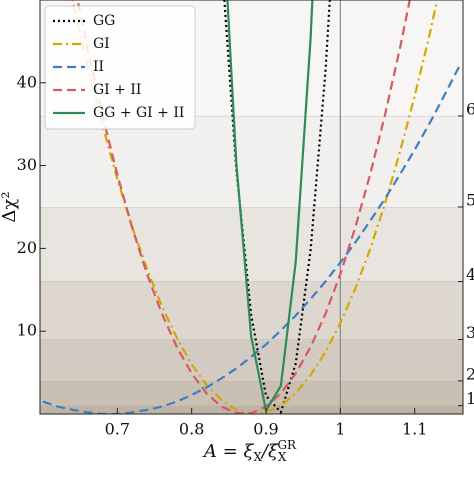 This screenshot has width=474, height=478. What do you see at coordinates (104, 21) in the screenshot?
I see `legend-label: GG` at bounding box center [104, 21].